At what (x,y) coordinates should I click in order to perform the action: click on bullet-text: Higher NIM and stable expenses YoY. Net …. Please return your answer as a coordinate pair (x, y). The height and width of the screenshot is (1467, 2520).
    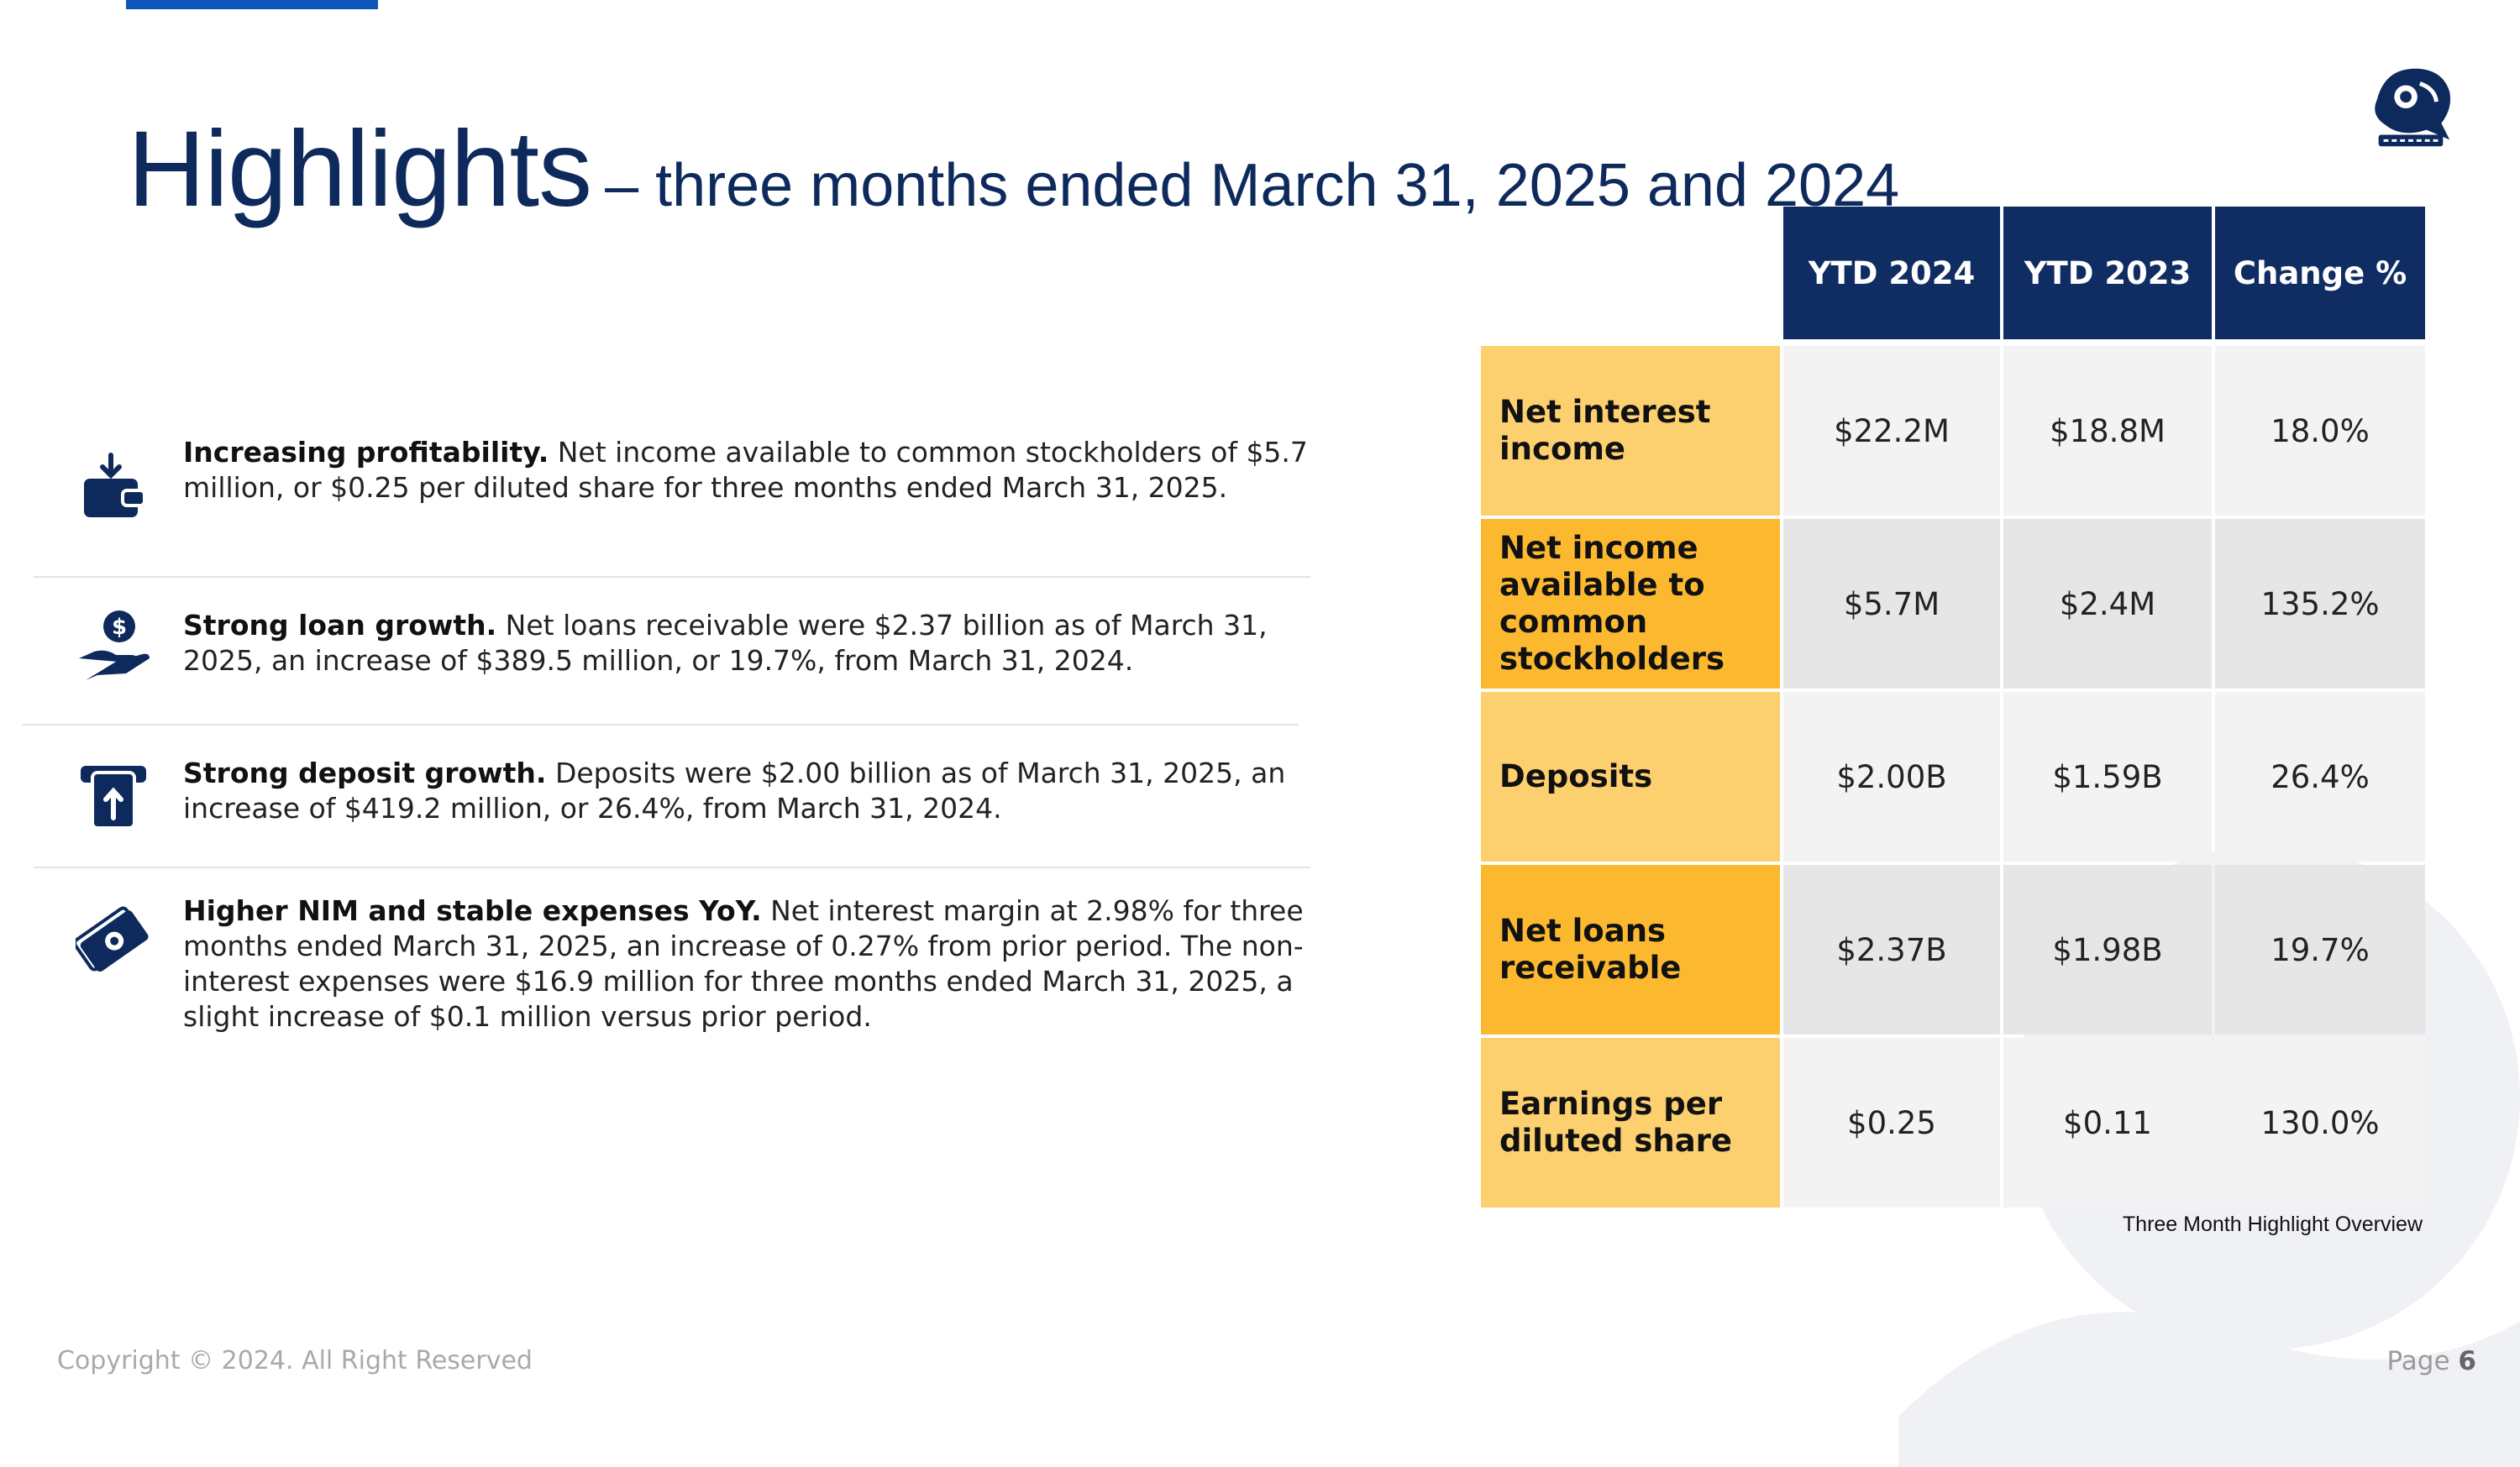
    Looking at the image, I should click on (743, 963).